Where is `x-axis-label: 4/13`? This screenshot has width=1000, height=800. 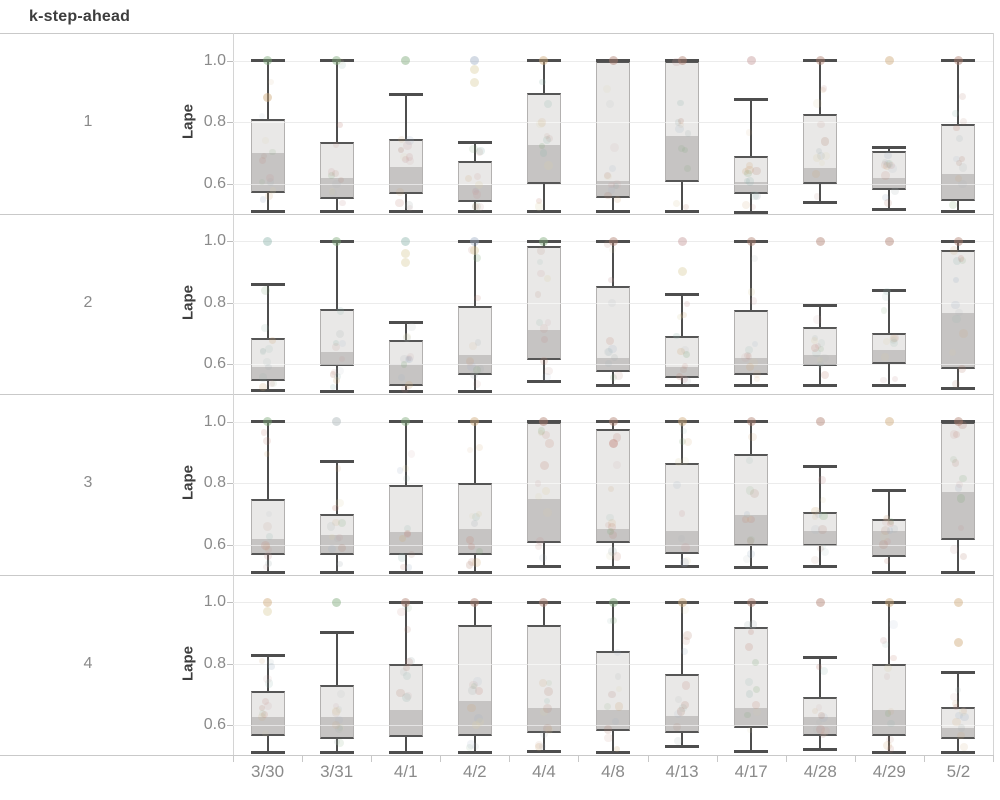
x-axis-label: 4/13 is located at coordinates (682, 771).